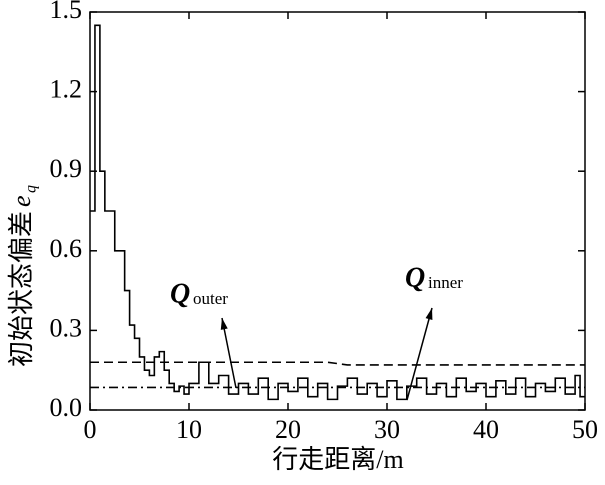 Image resolution: width=605 pixels, height=485 pixels. Describe the element at coordinates (585, 429) in the screenshot. I see `x-tick-label: 50` at that location.